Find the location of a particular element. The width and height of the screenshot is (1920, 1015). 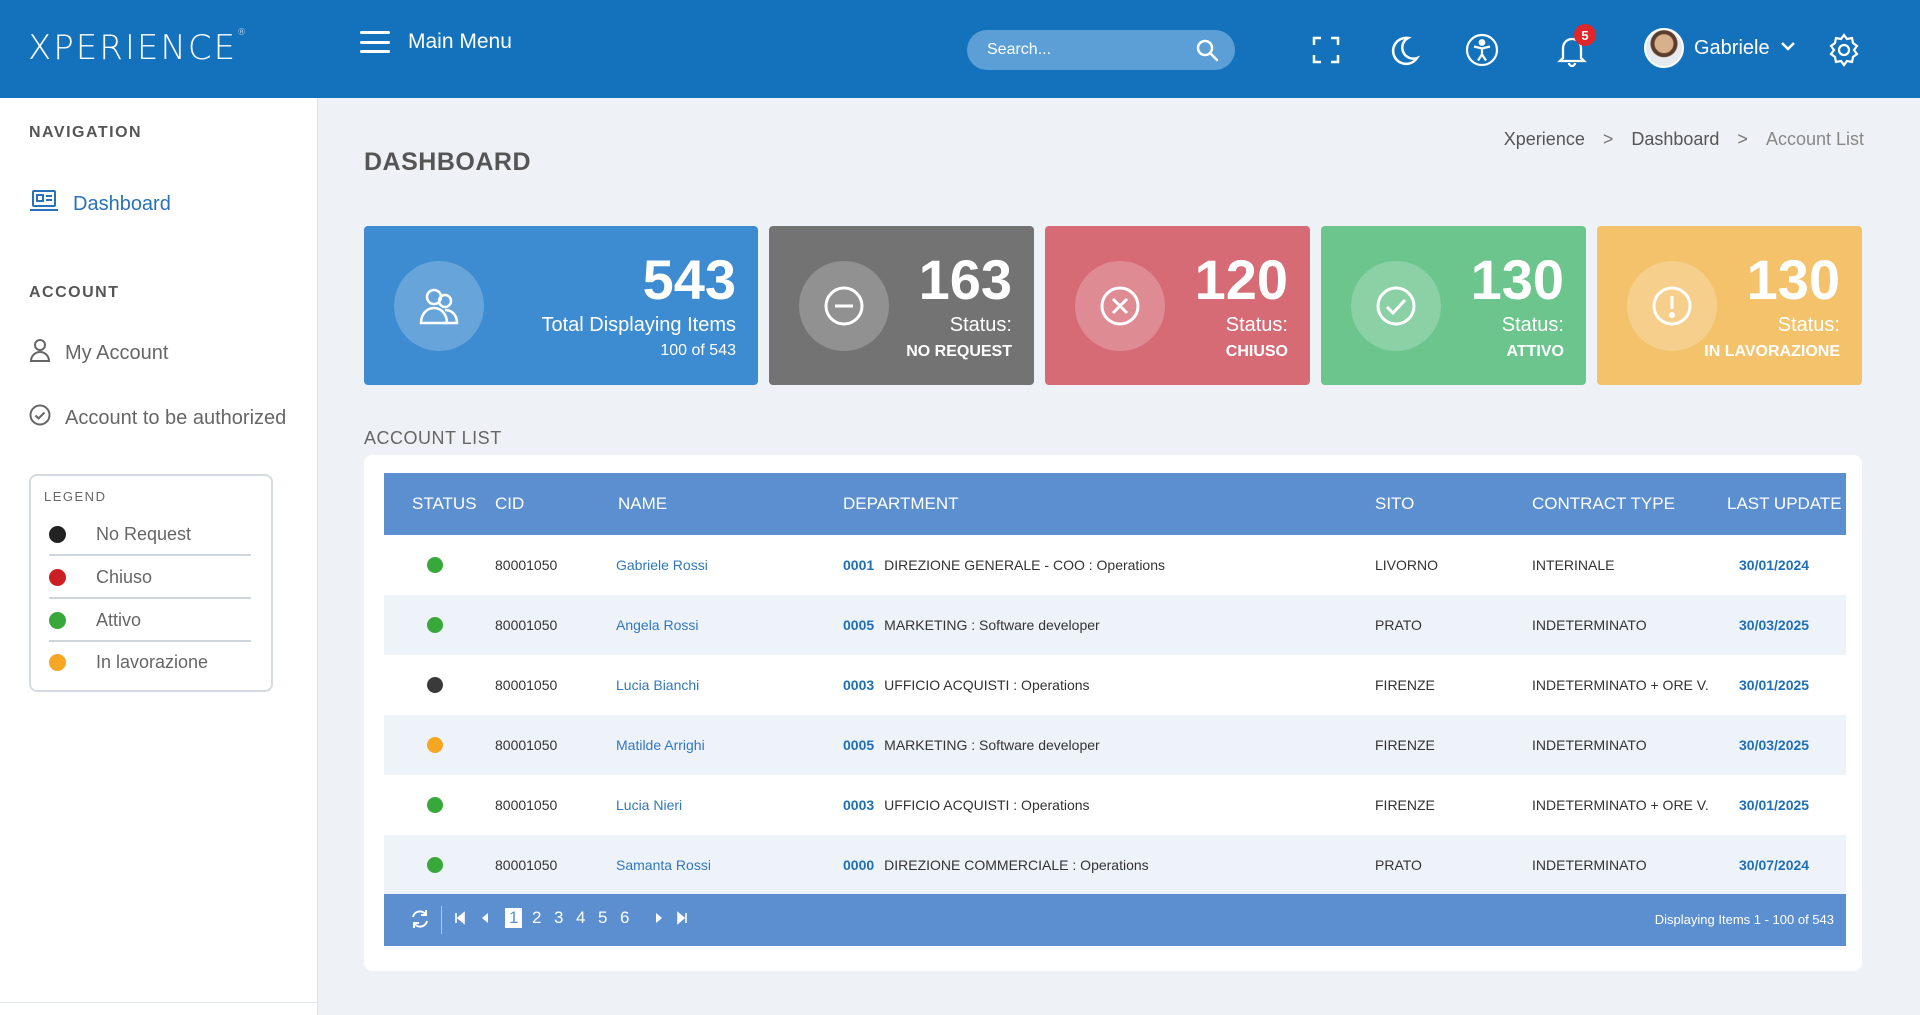

account-name-link: Angela Rossi is located at coordinates (657, 625).